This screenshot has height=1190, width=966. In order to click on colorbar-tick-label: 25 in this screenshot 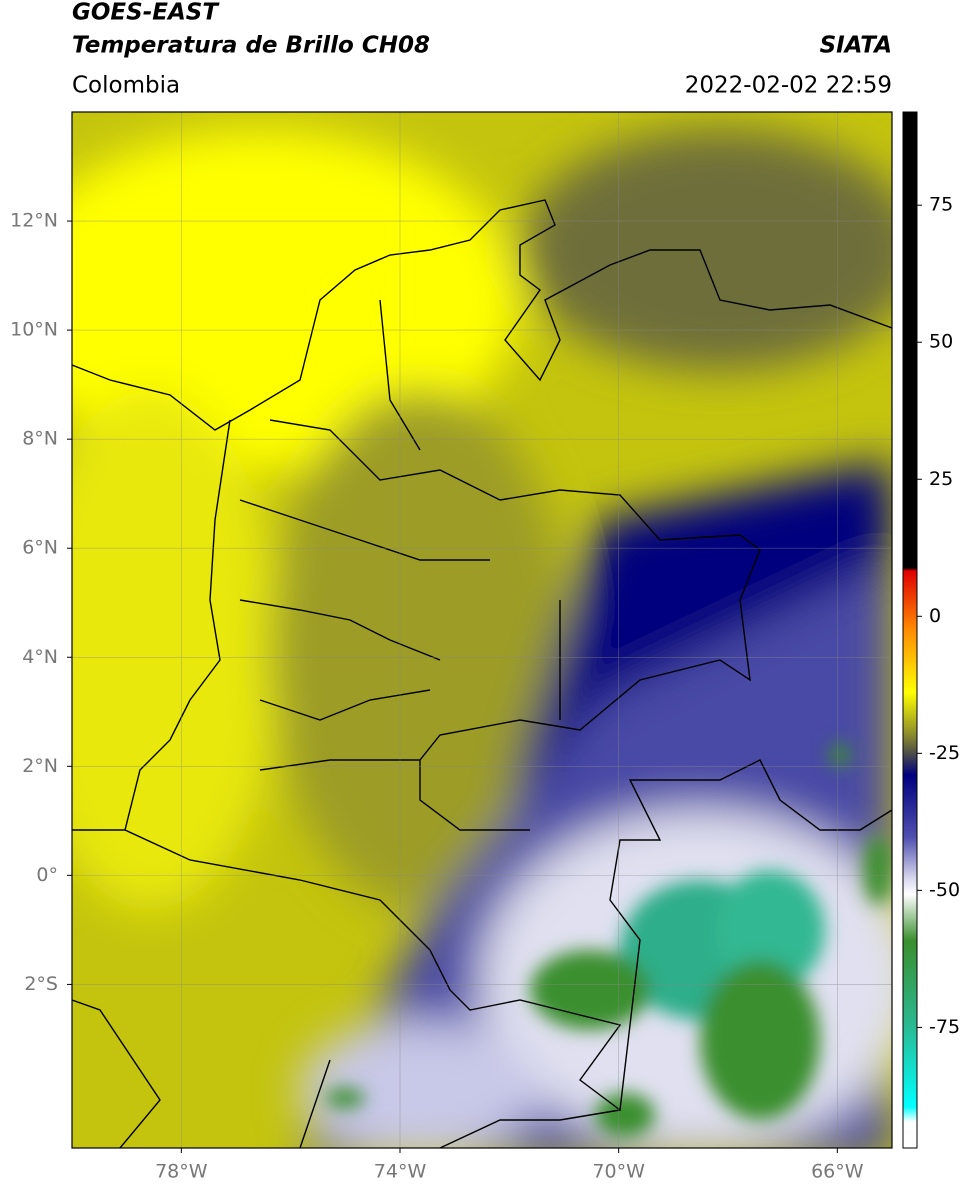, I will do `click(941, 479)`.